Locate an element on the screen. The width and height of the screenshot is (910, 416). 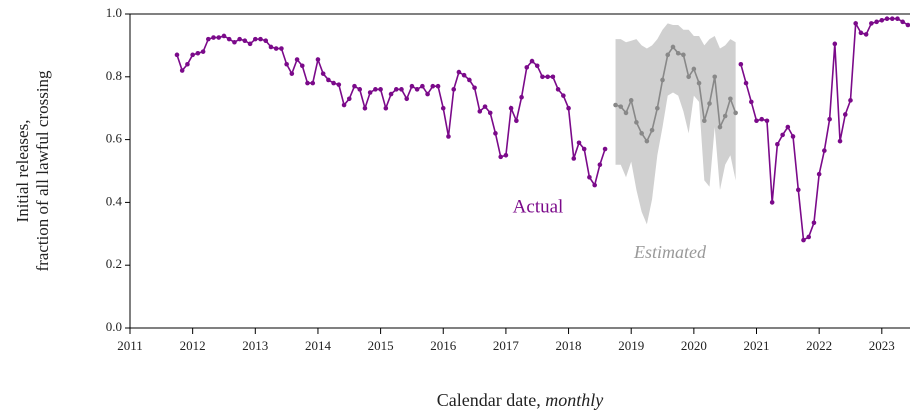
x-axis-label-text: Calendar date, is located at coordinates (489, 400).